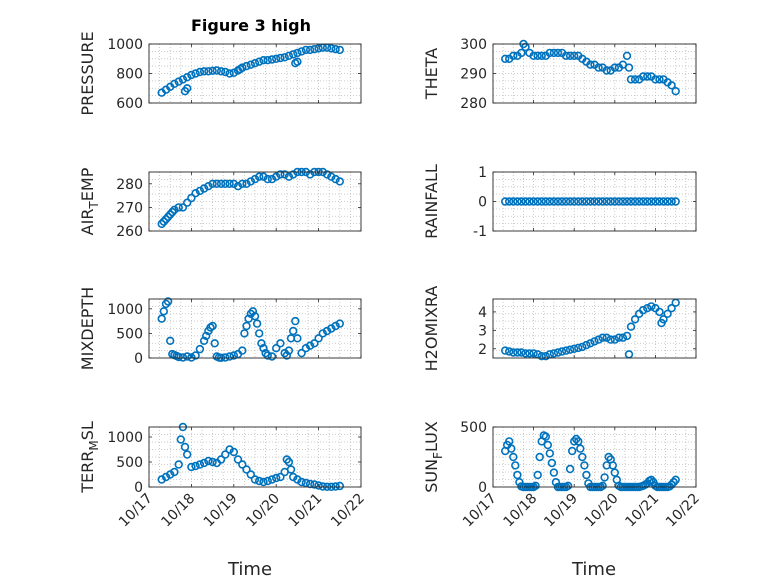 The height and width of the screenshot is (583, 778). I want to click on x-tick-label: 10/18, so click(521, 511).